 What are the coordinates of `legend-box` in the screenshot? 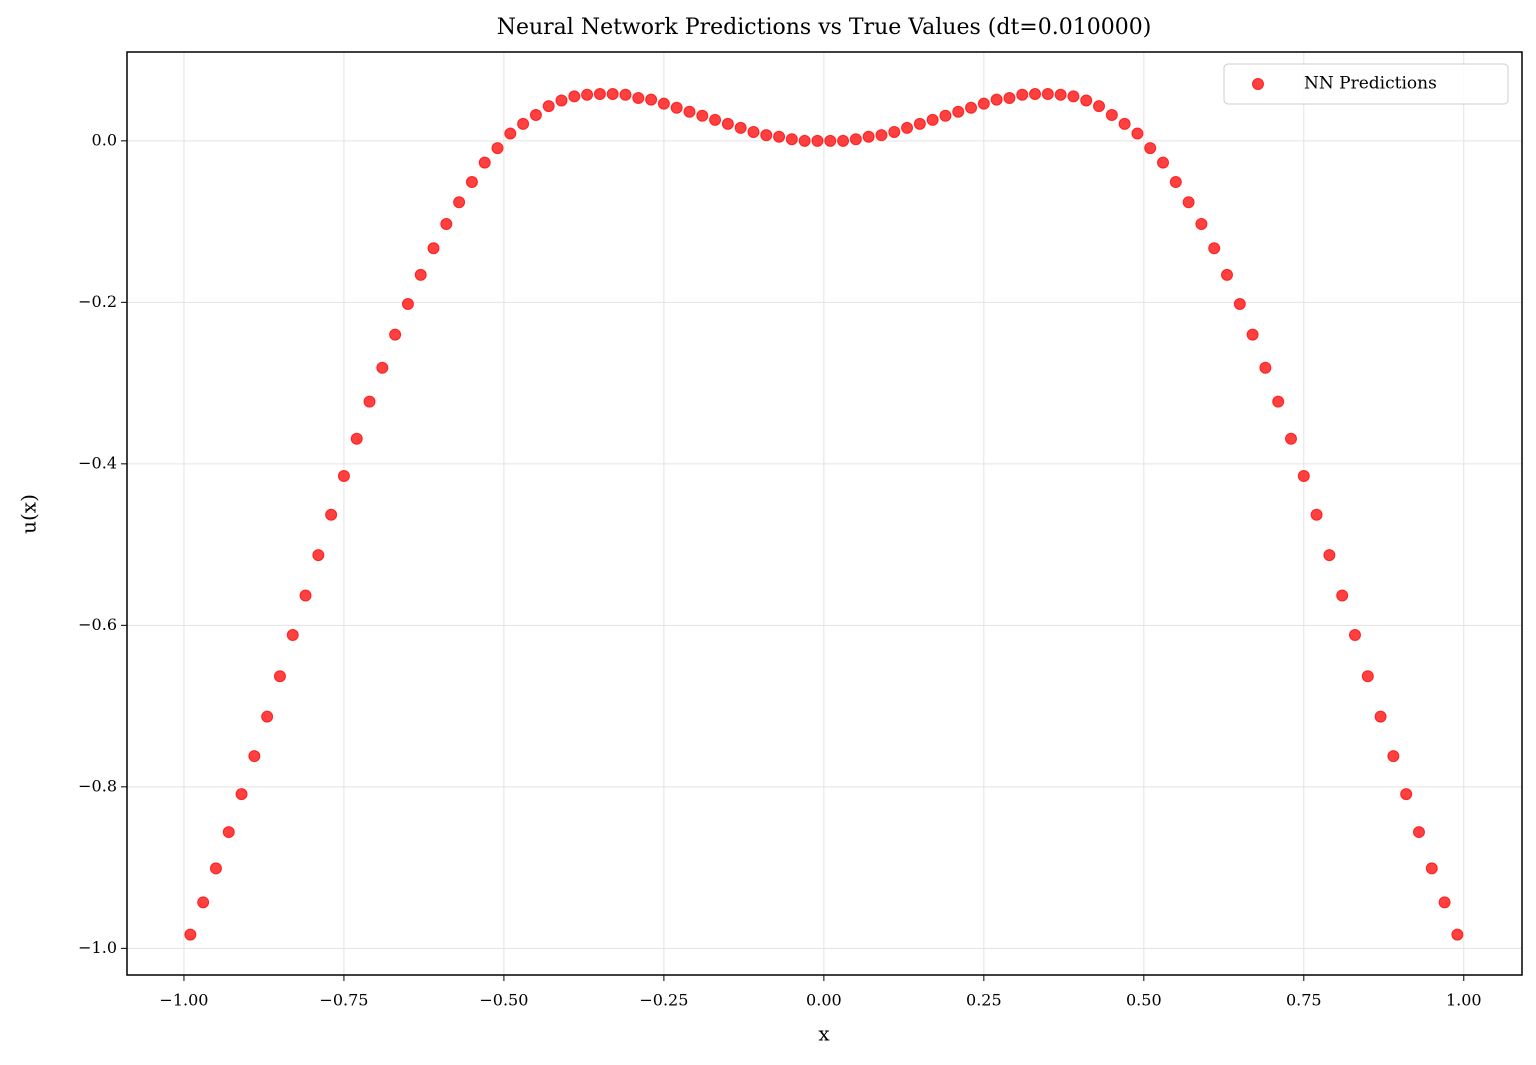 It's located at (1366, 84).